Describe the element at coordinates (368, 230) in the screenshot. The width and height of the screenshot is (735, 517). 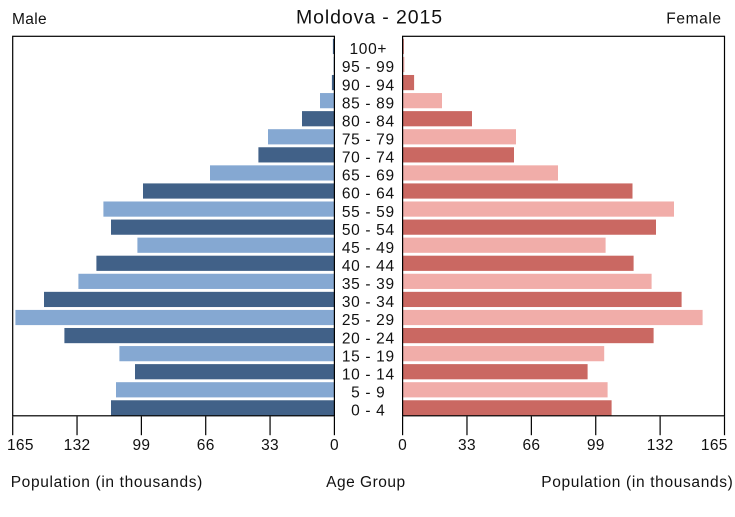
I see `svg-text: 50 - 54` at that location.